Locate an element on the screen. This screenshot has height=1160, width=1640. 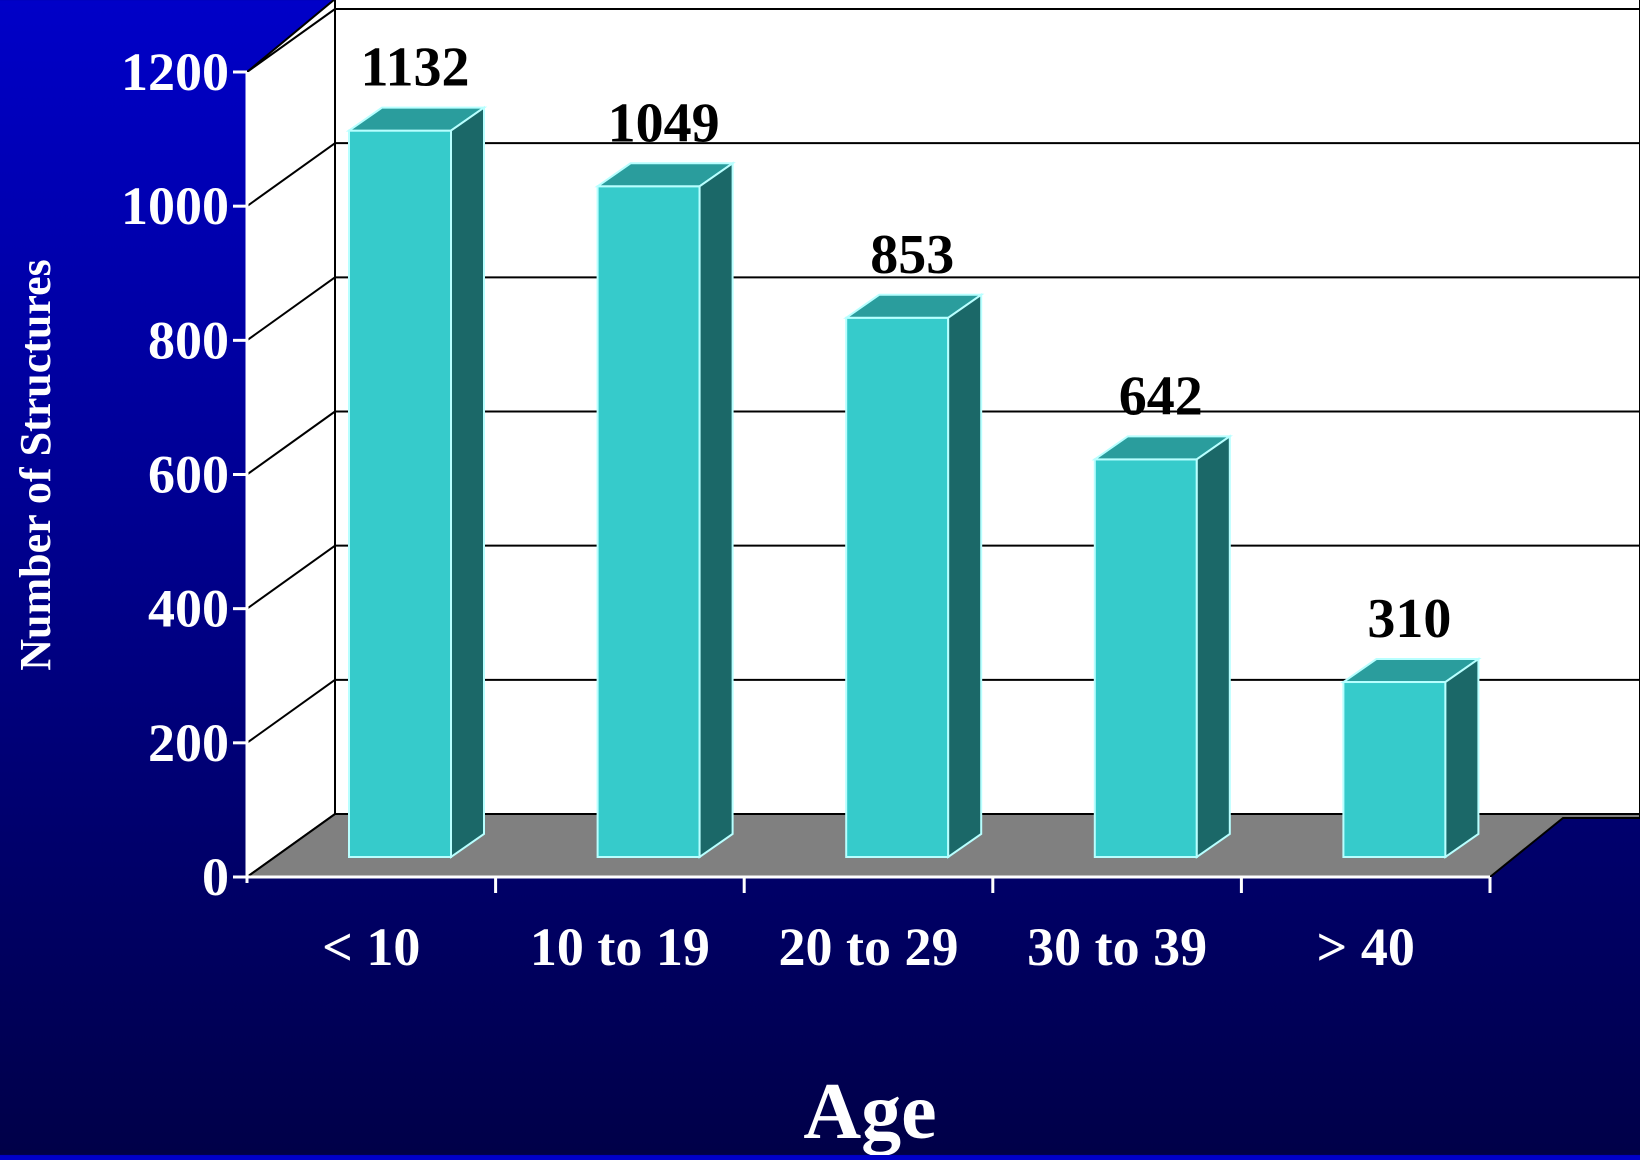
data-label: 310 is located at coordinates (1409, 619).